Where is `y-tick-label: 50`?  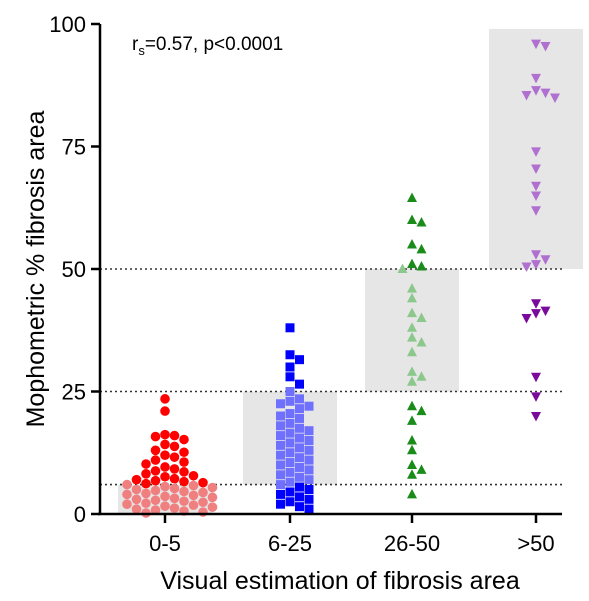
y-tick-label: 50 is located at coordinates (74, 269).